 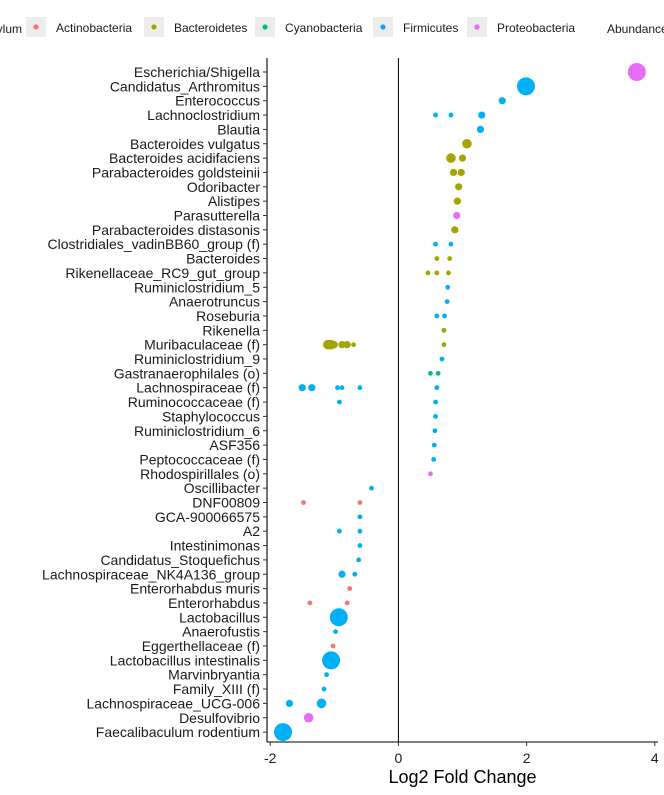 What do you see at coordinates (201, 646) in the screenshot?
I see `y-tick-label: Eggerthellaceae (f)` at bounding box center [201, 646].